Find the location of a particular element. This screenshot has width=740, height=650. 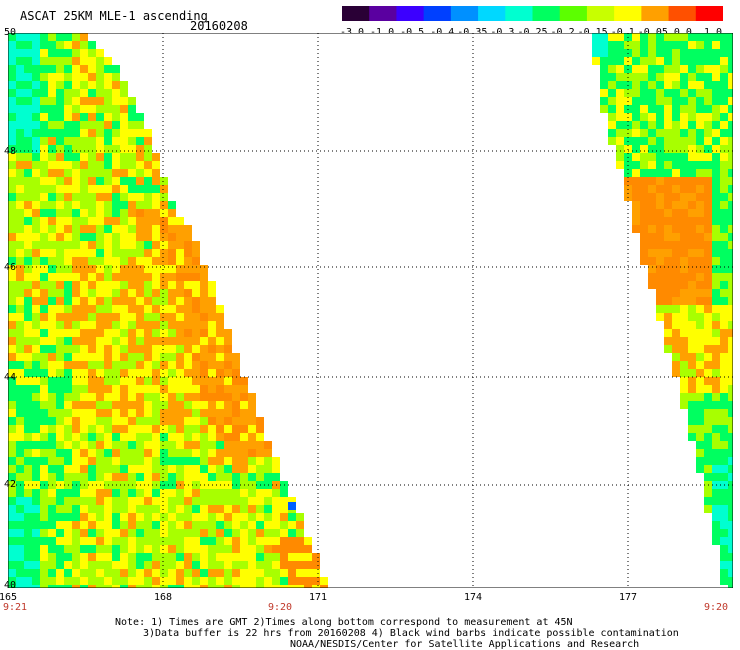

lat-label-40: 40 is located at coordinates (10, 585).